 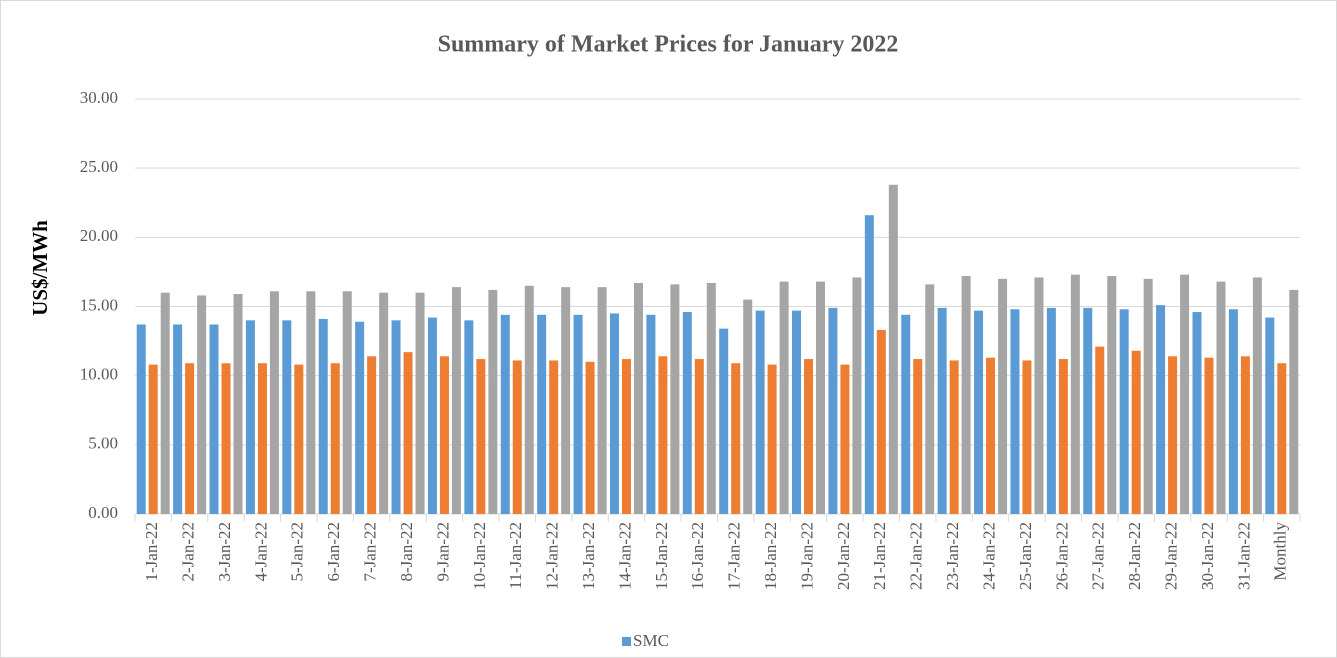 What do you see at coordinates (40, 268) in the screenshot?
I see `y-axis-label: US$/MWh` at bounding box center [40, 268].